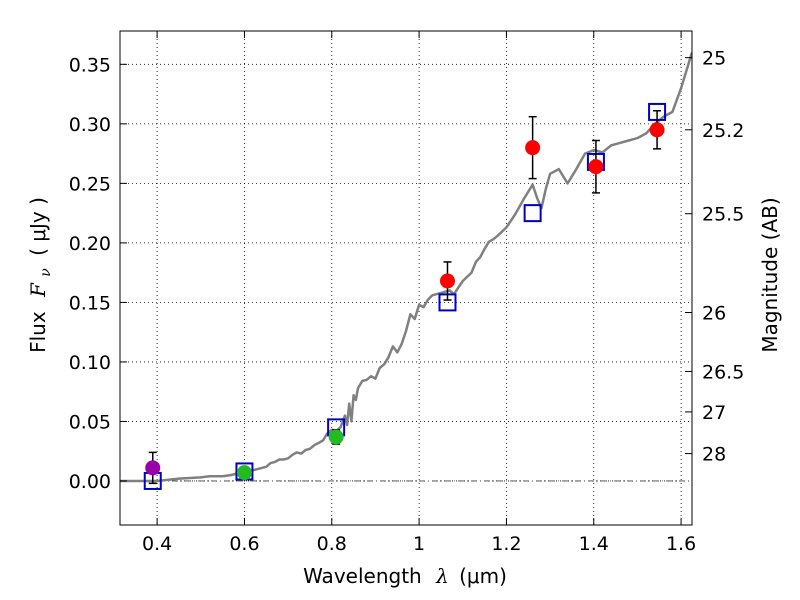 The width and height of the screenshot is (800, 600). Describe the element at coordinates (90, 65) in the screenshot. I see `y-tick-label: 0.35` at that location.